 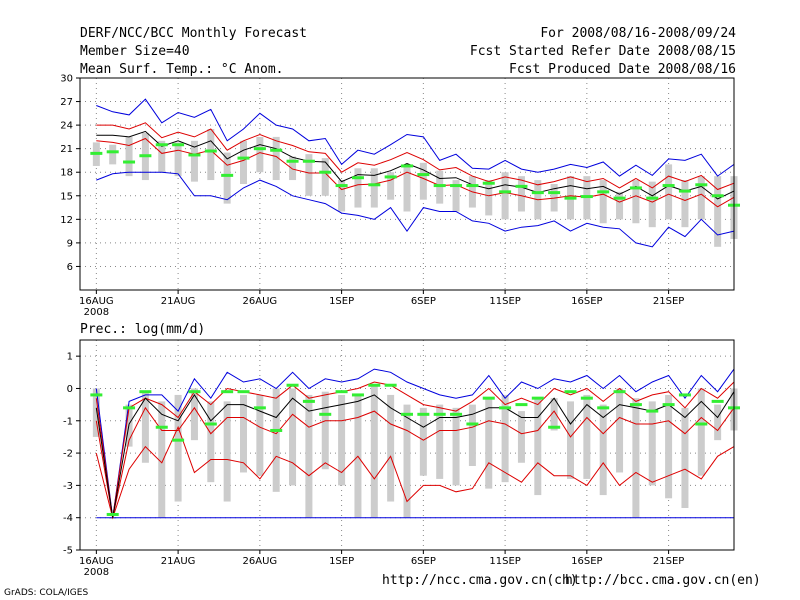 I want to click on forecast-period: For 2008/08/16-2008/09/24, so click(x=638, y=33).